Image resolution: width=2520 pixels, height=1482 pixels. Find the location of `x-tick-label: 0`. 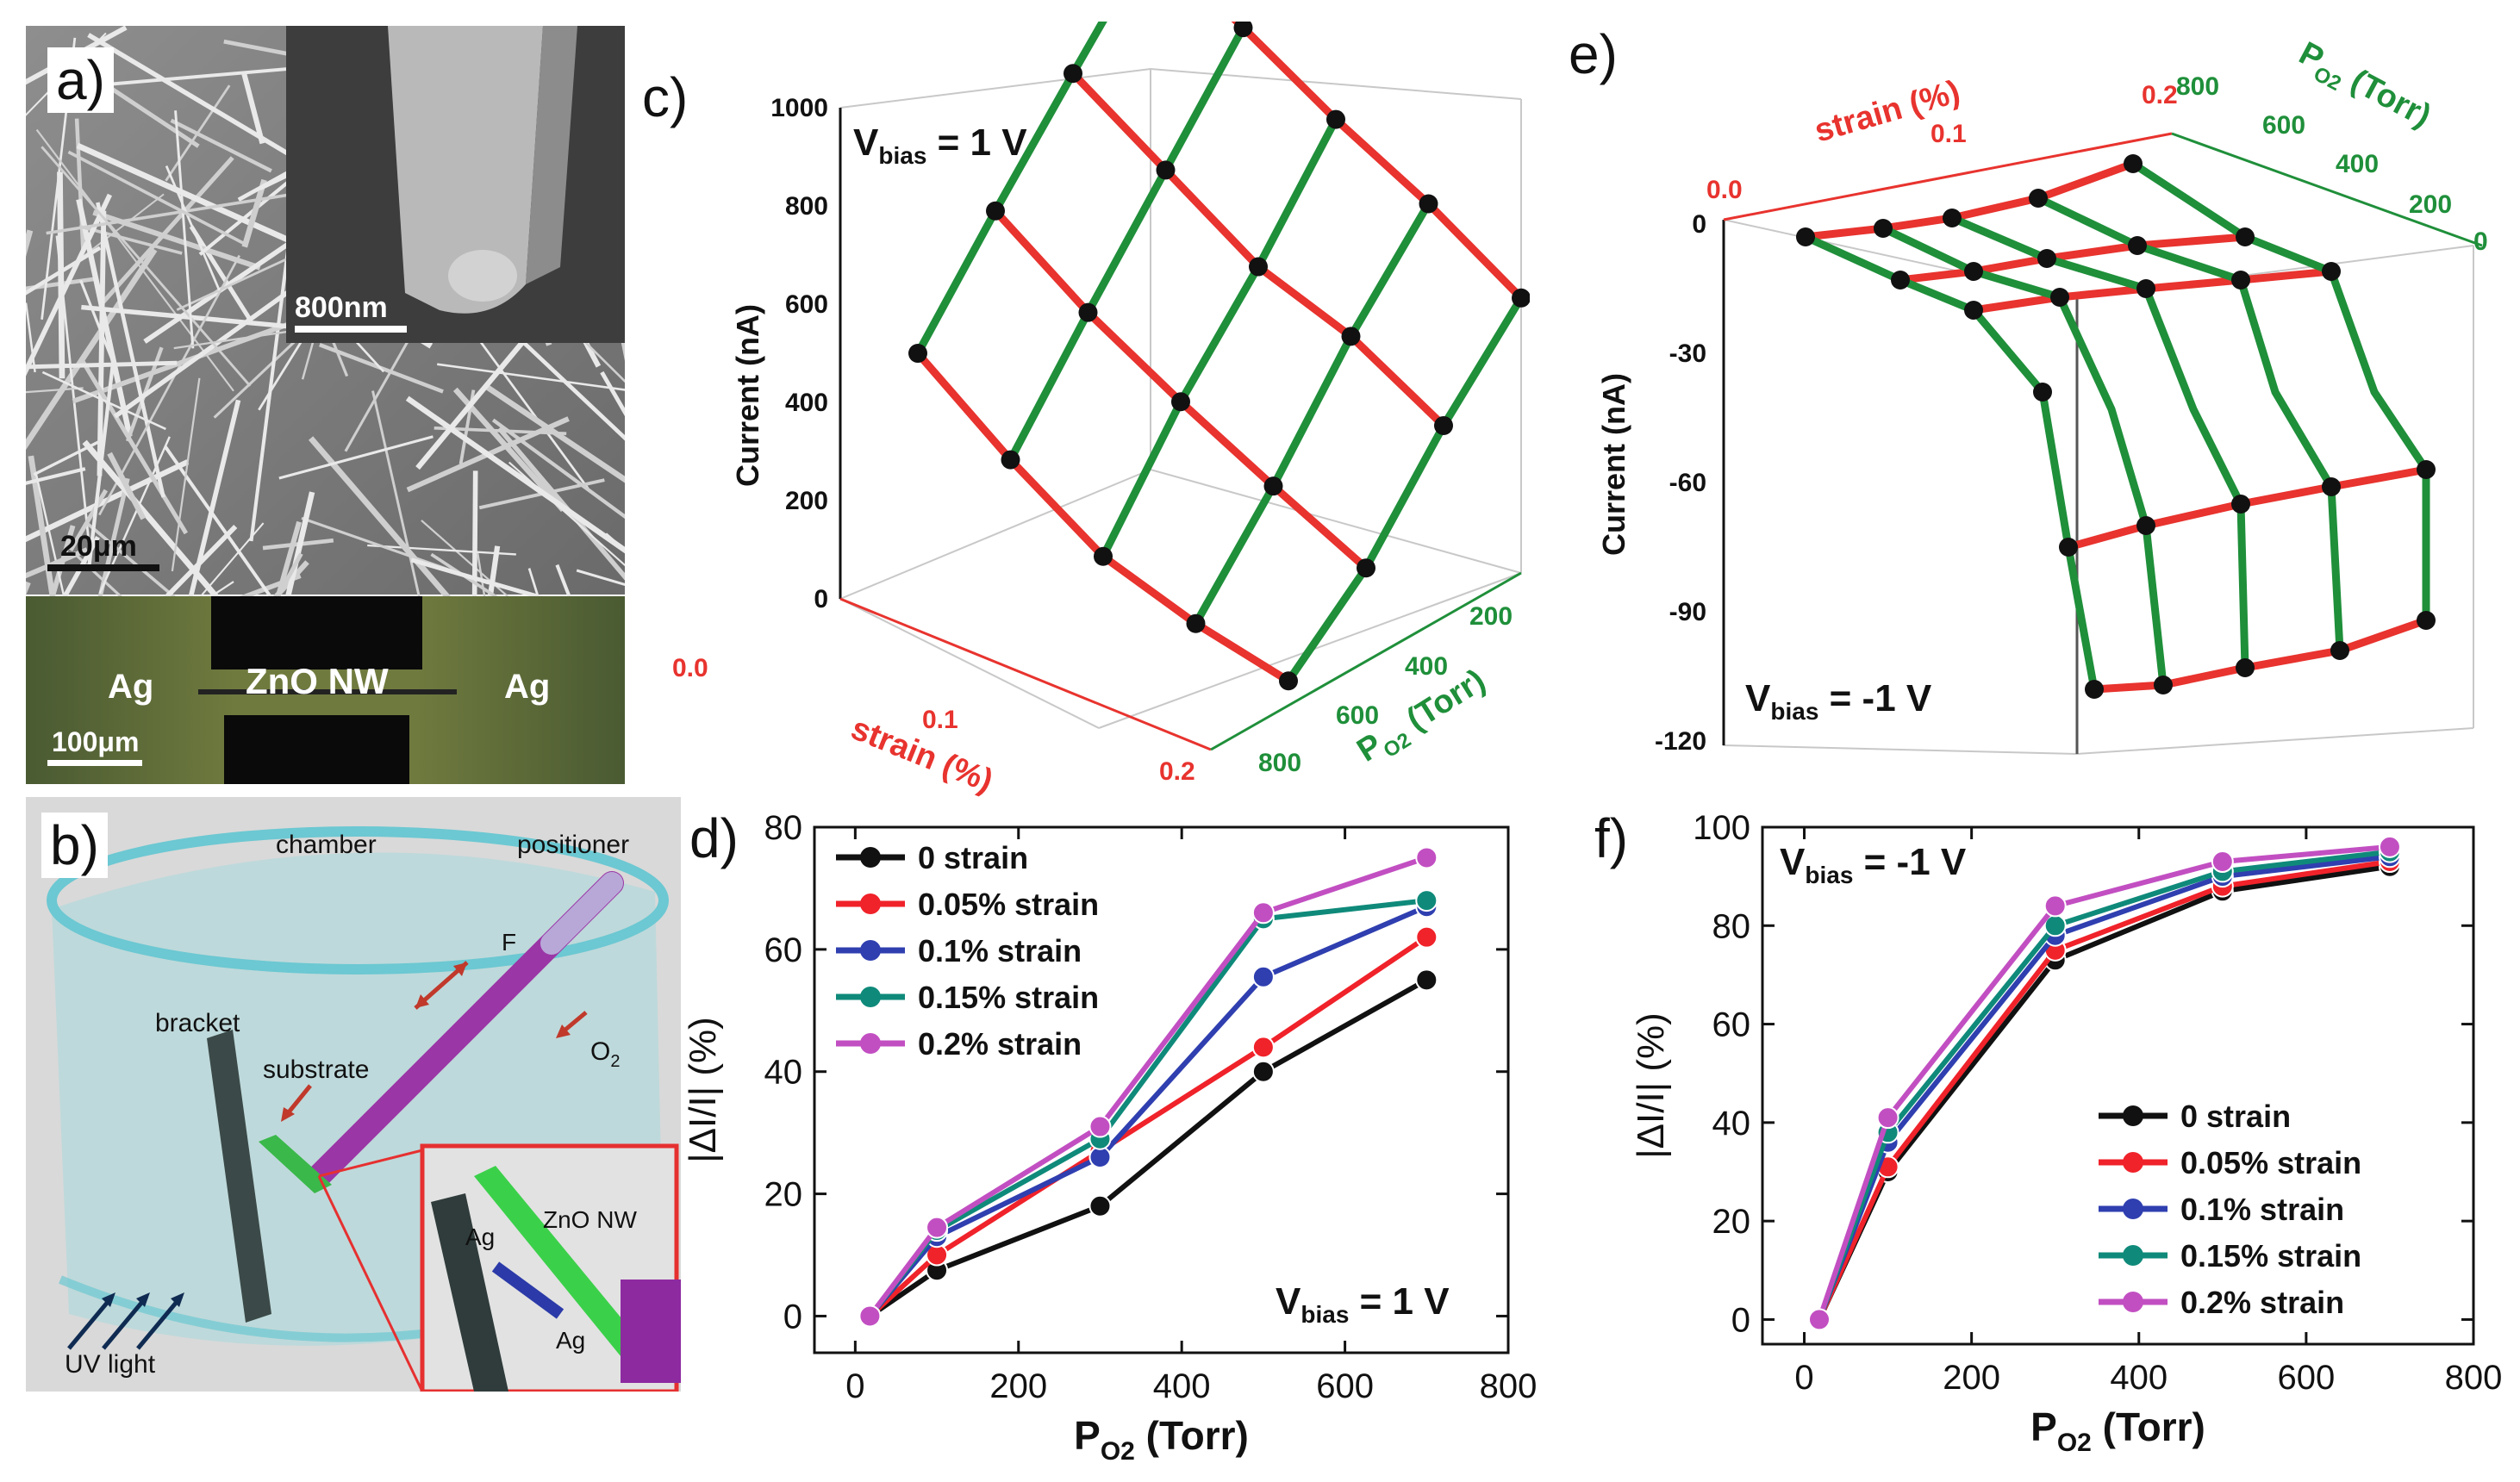

x-tick-label: 0 is located at coordinates (1804, 1378).